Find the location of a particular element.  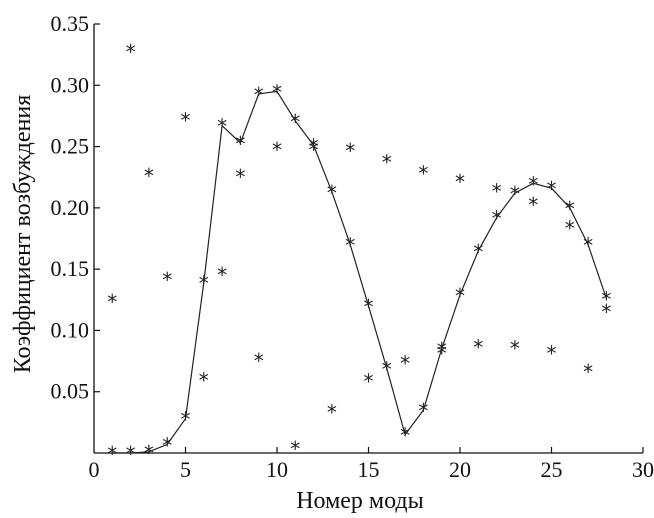

x-tick-label: 25 is located at coordinates (552, 469).